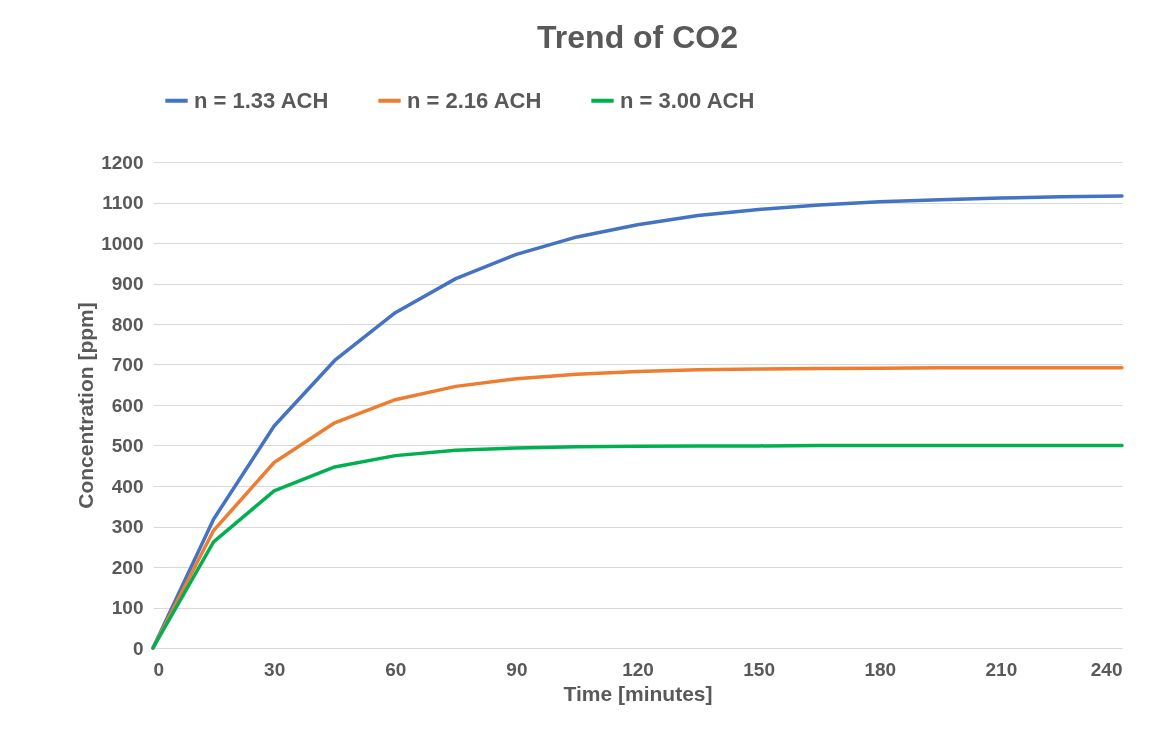  I want to click on x-tick-label: 0, so click(159, 669).